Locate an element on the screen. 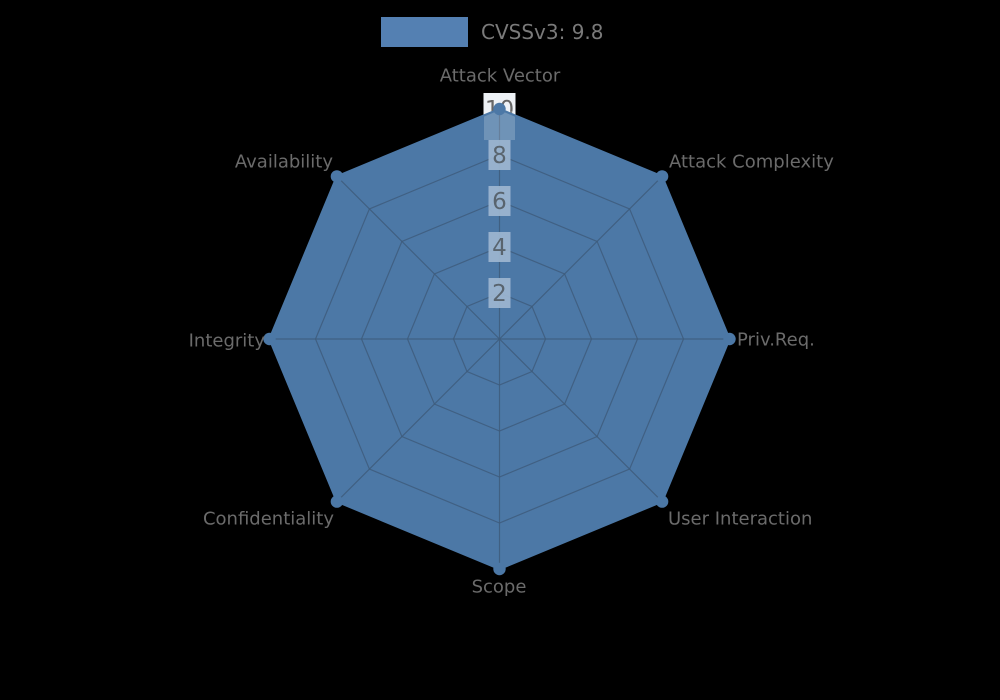  vertex-marker-scope is located at coordinates (499, 569).